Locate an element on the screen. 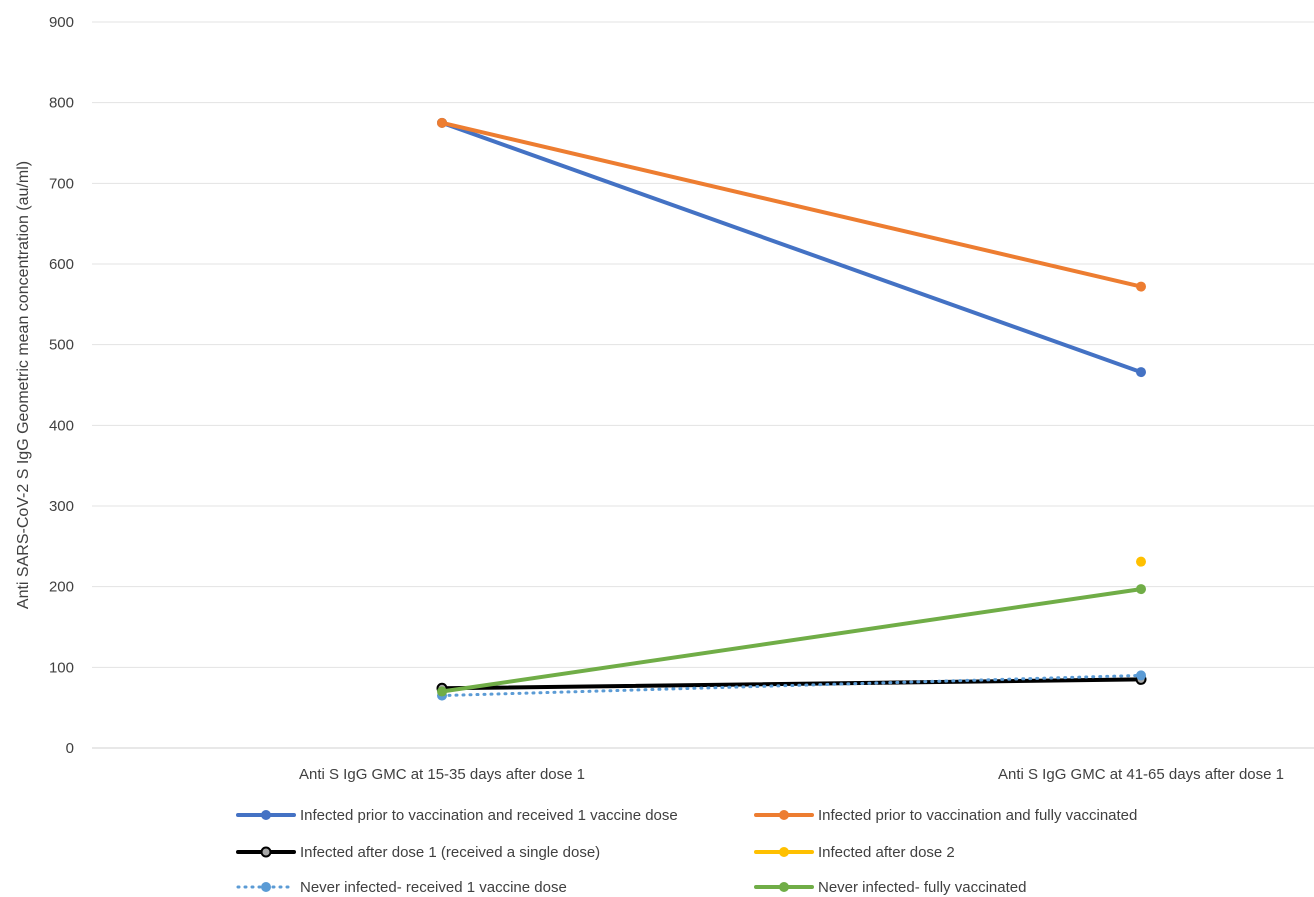  y-tick-label: 300 is located at coordinates (61, 506).